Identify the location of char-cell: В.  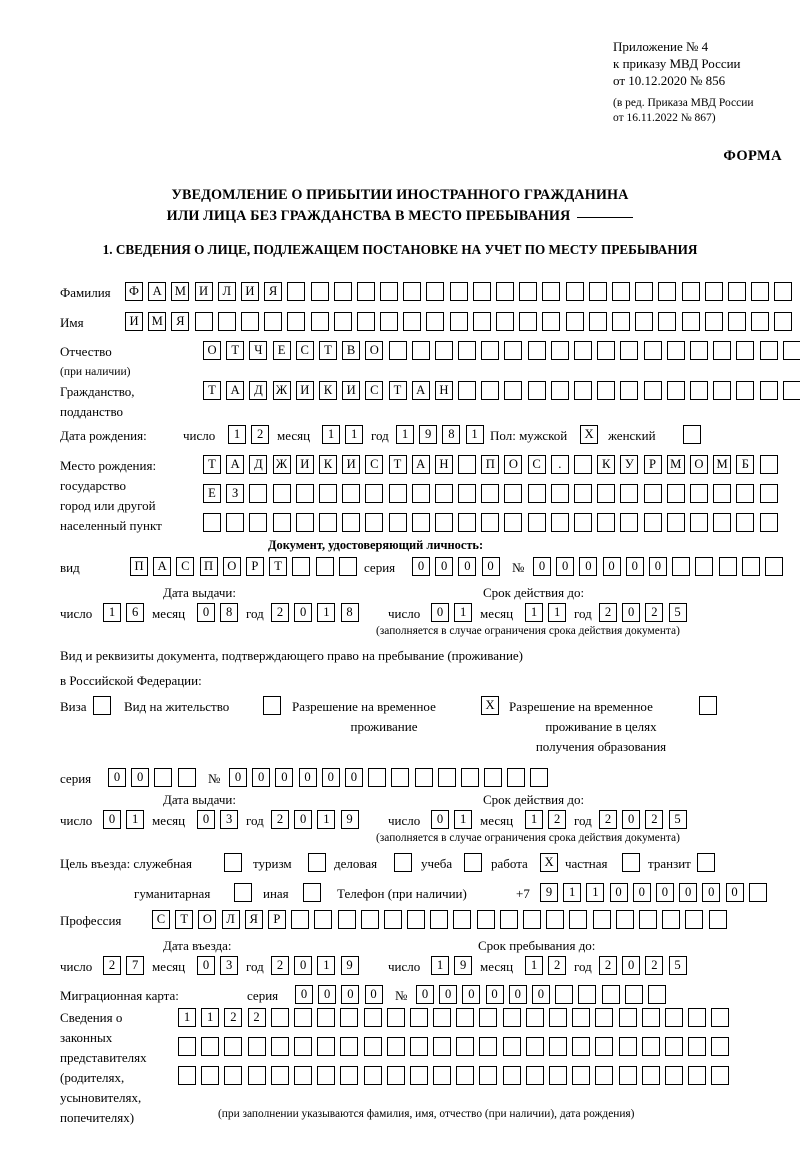
(351, 350).